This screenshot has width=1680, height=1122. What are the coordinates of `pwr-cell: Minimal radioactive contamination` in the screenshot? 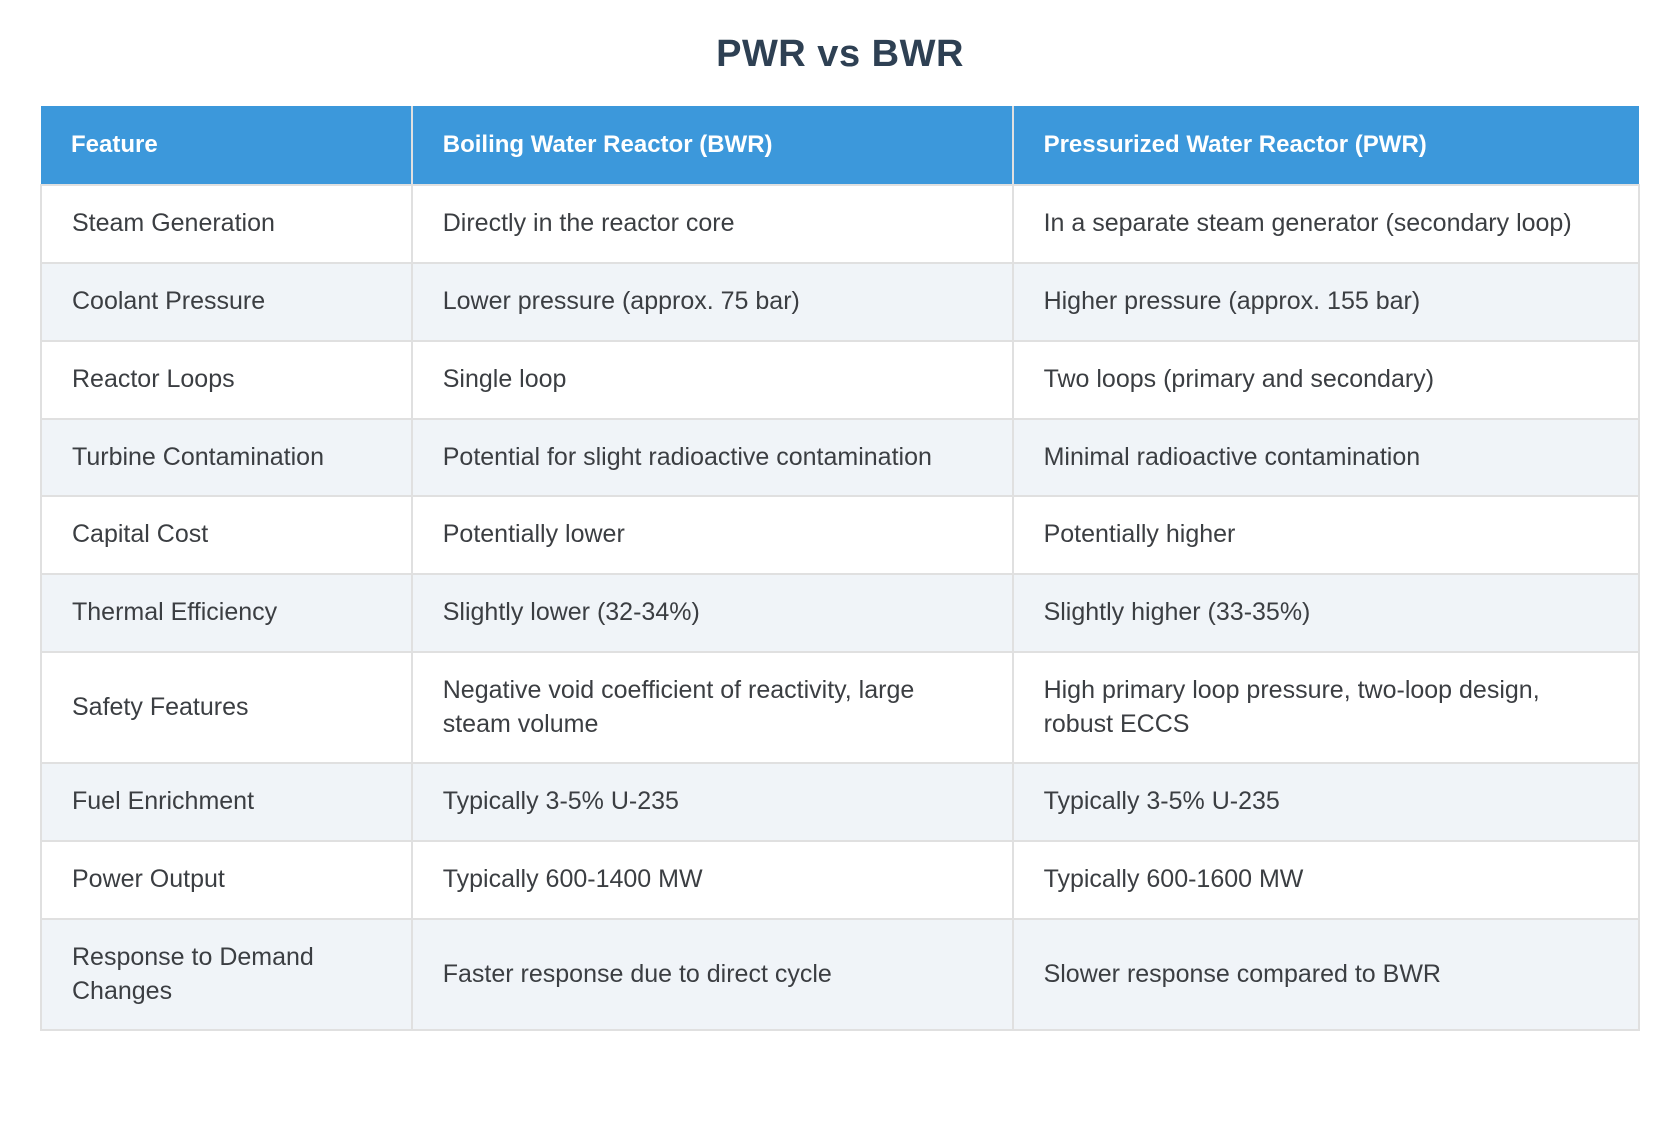 It's located at (1326, 457).